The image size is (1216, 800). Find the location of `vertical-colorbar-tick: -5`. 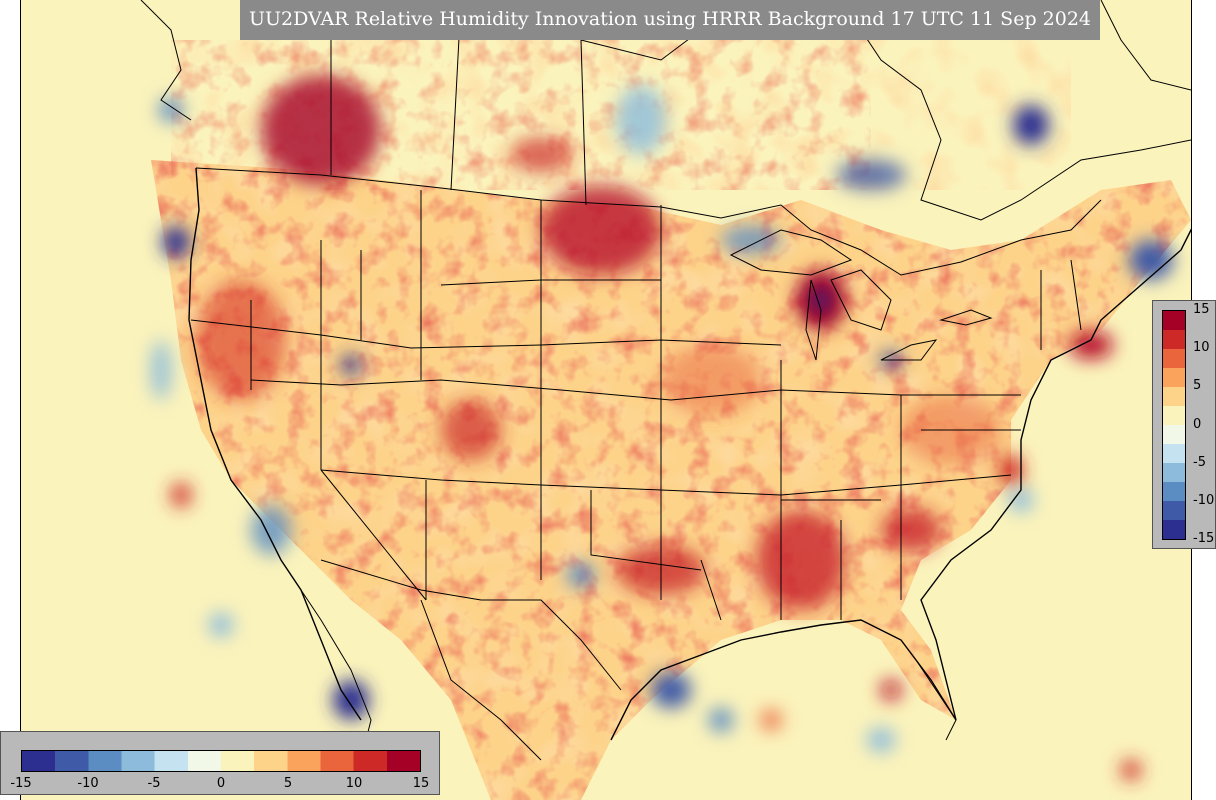

vertical-colorbar-tick: -5 is located at coordinates (1199, 462).